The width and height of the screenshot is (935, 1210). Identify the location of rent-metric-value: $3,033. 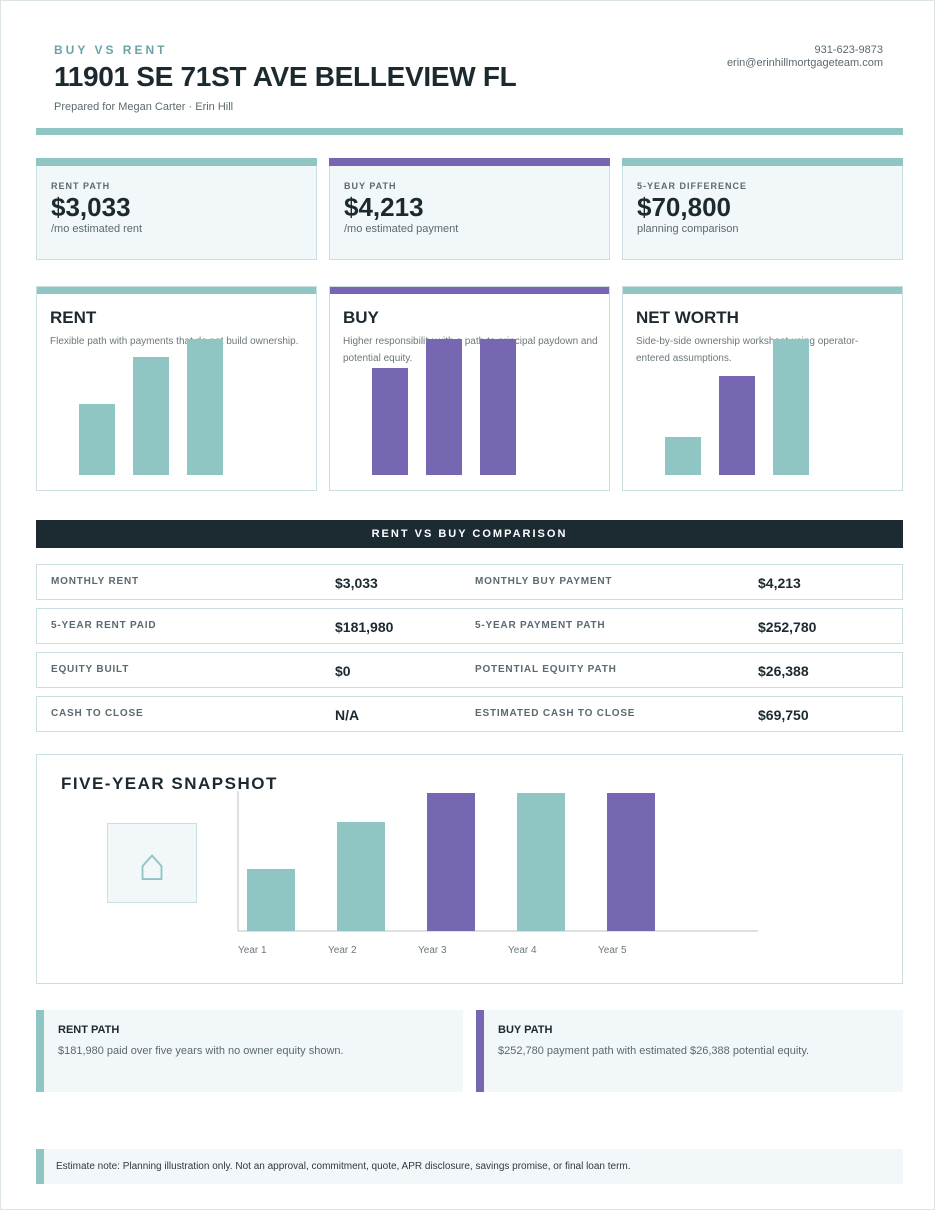
(356, 583).